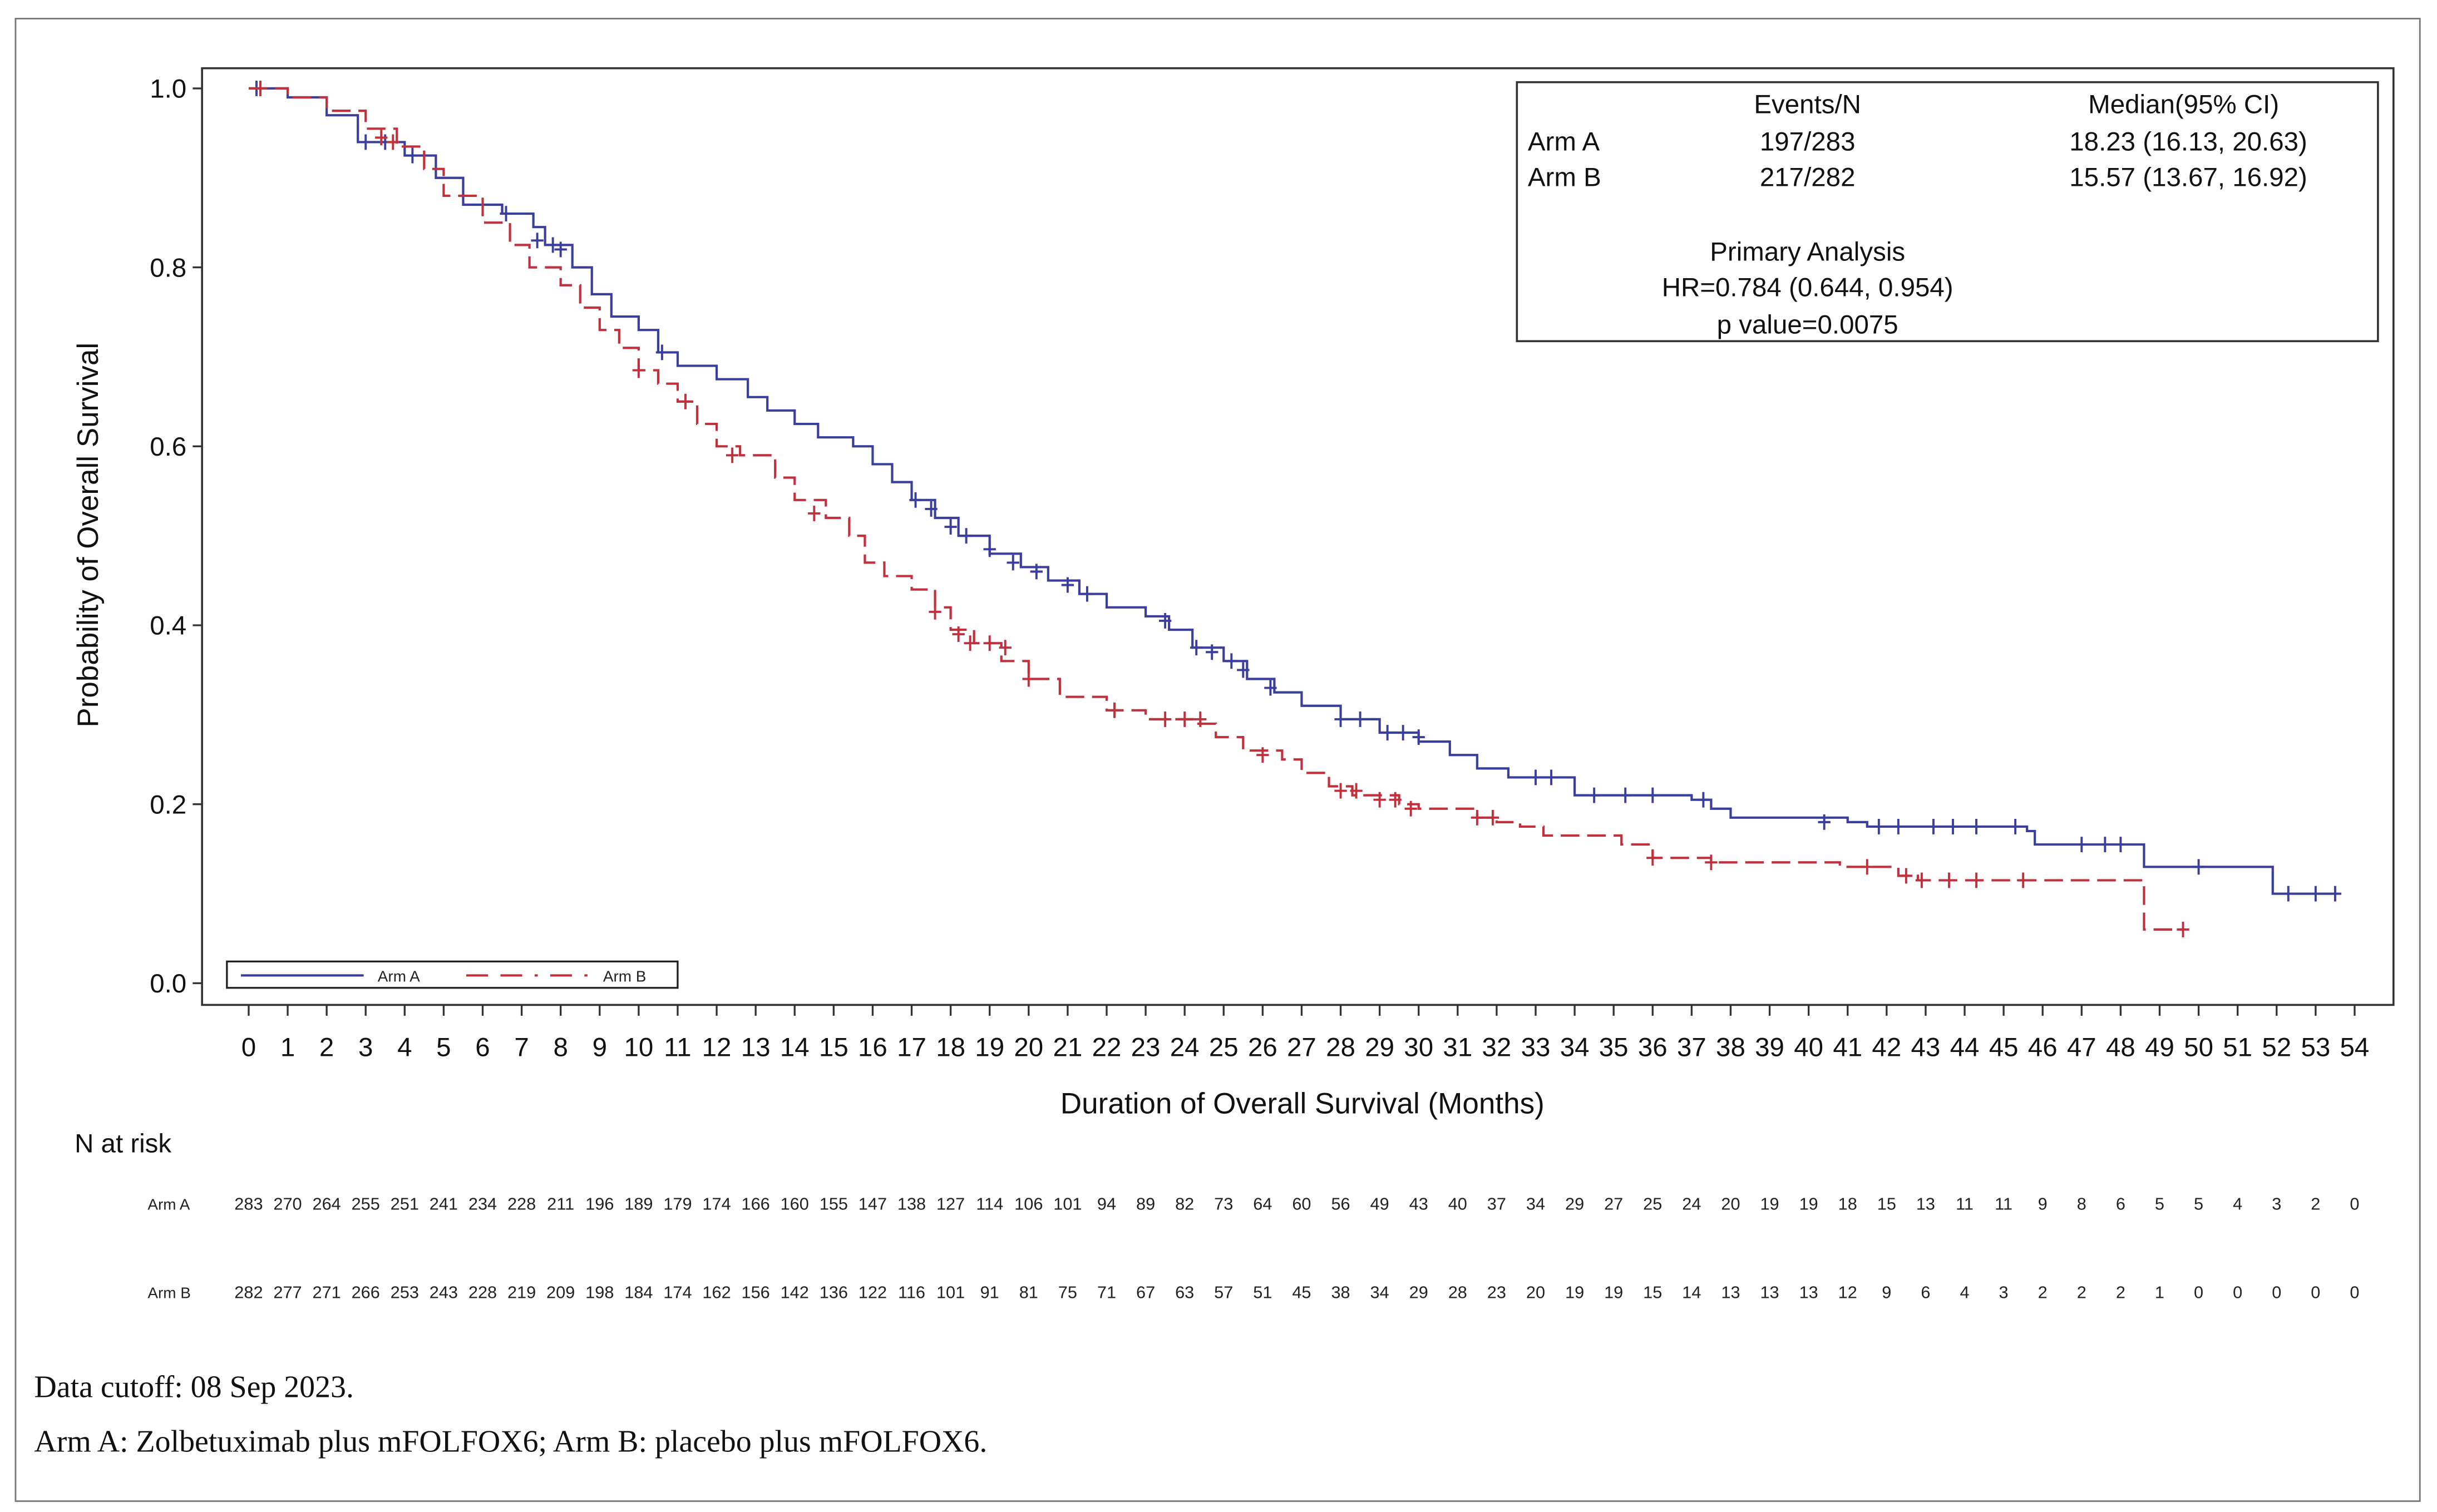 Image resolution: width=2437 pixels, height=1512 pixels. Describe the element at coordinates (1302, 1047) in the screenshot. I see `x-tick-label: 27` at that location.